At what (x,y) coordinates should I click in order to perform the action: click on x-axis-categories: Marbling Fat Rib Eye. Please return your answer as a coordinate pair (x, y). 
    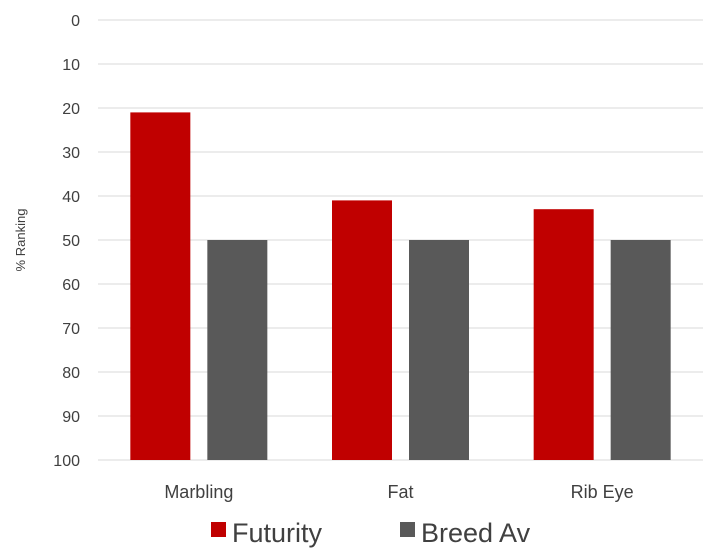
    Looking at the image, I should click on (398, 492).